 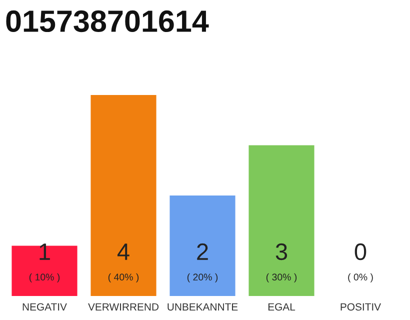 What do you see at coordinates (360, 262) in the screenshot?
I see `data-label: 0 ( 0% )` at bounding box center [360, 262].